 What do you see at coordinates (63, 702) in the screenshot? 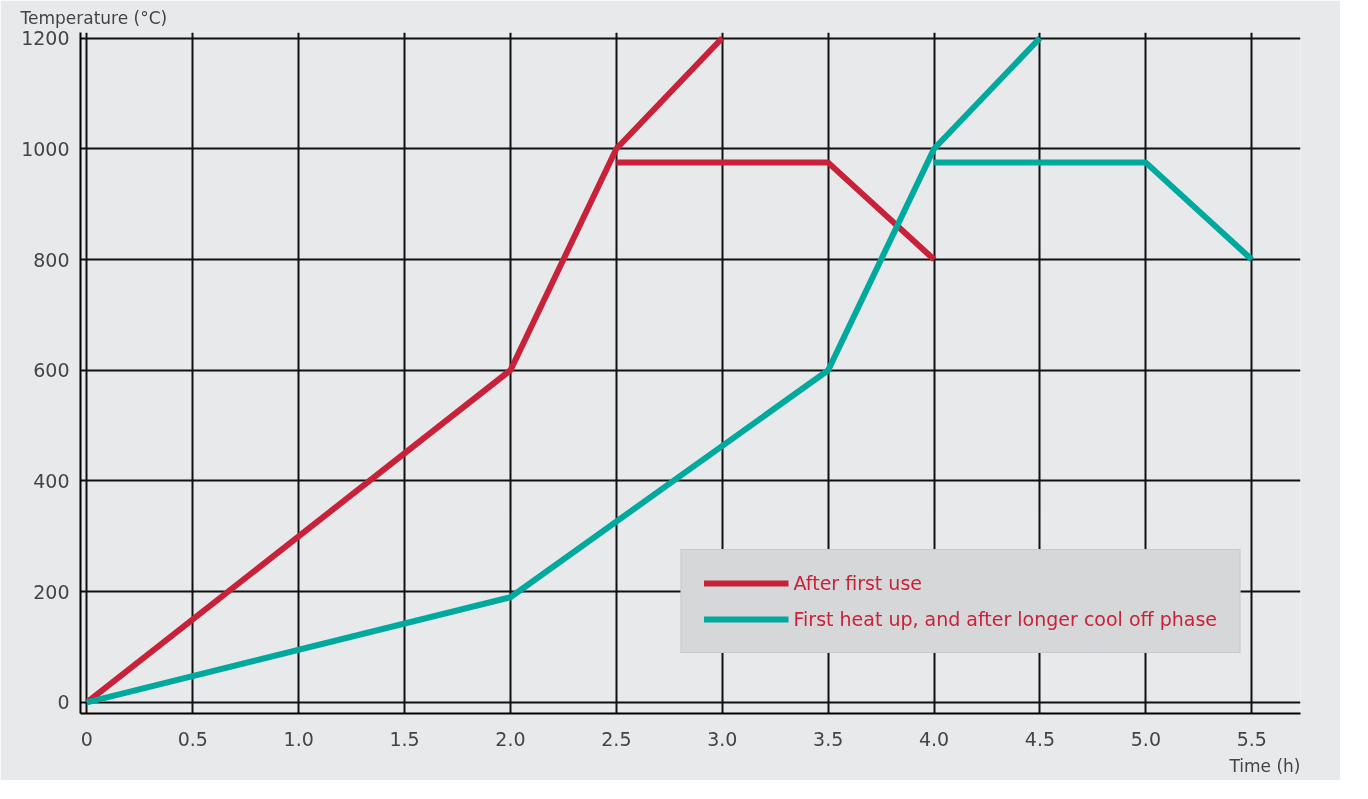
I see `y-tick-label: 0` at bounding box center [63, 702].